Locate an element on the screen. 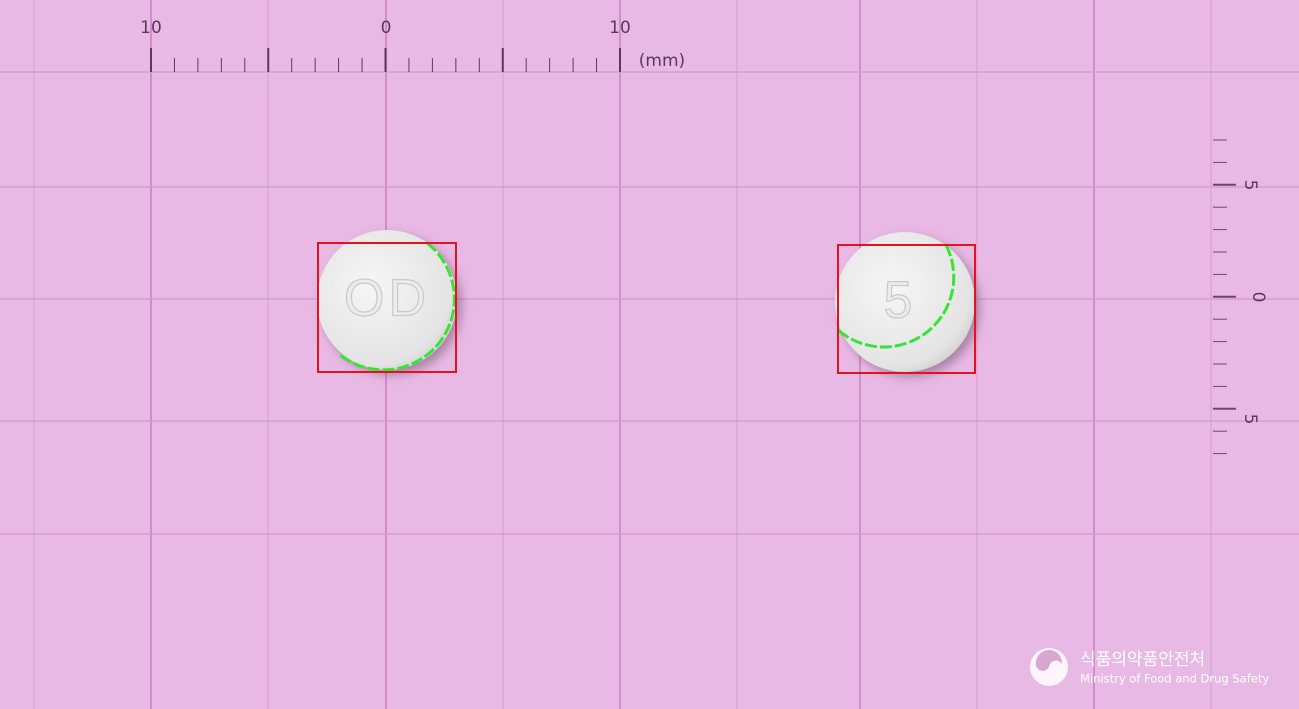 Image resolution: width=1299 pixels, height=709 pixels. pill-imprint: 5 is located at coordinates (900, 301).